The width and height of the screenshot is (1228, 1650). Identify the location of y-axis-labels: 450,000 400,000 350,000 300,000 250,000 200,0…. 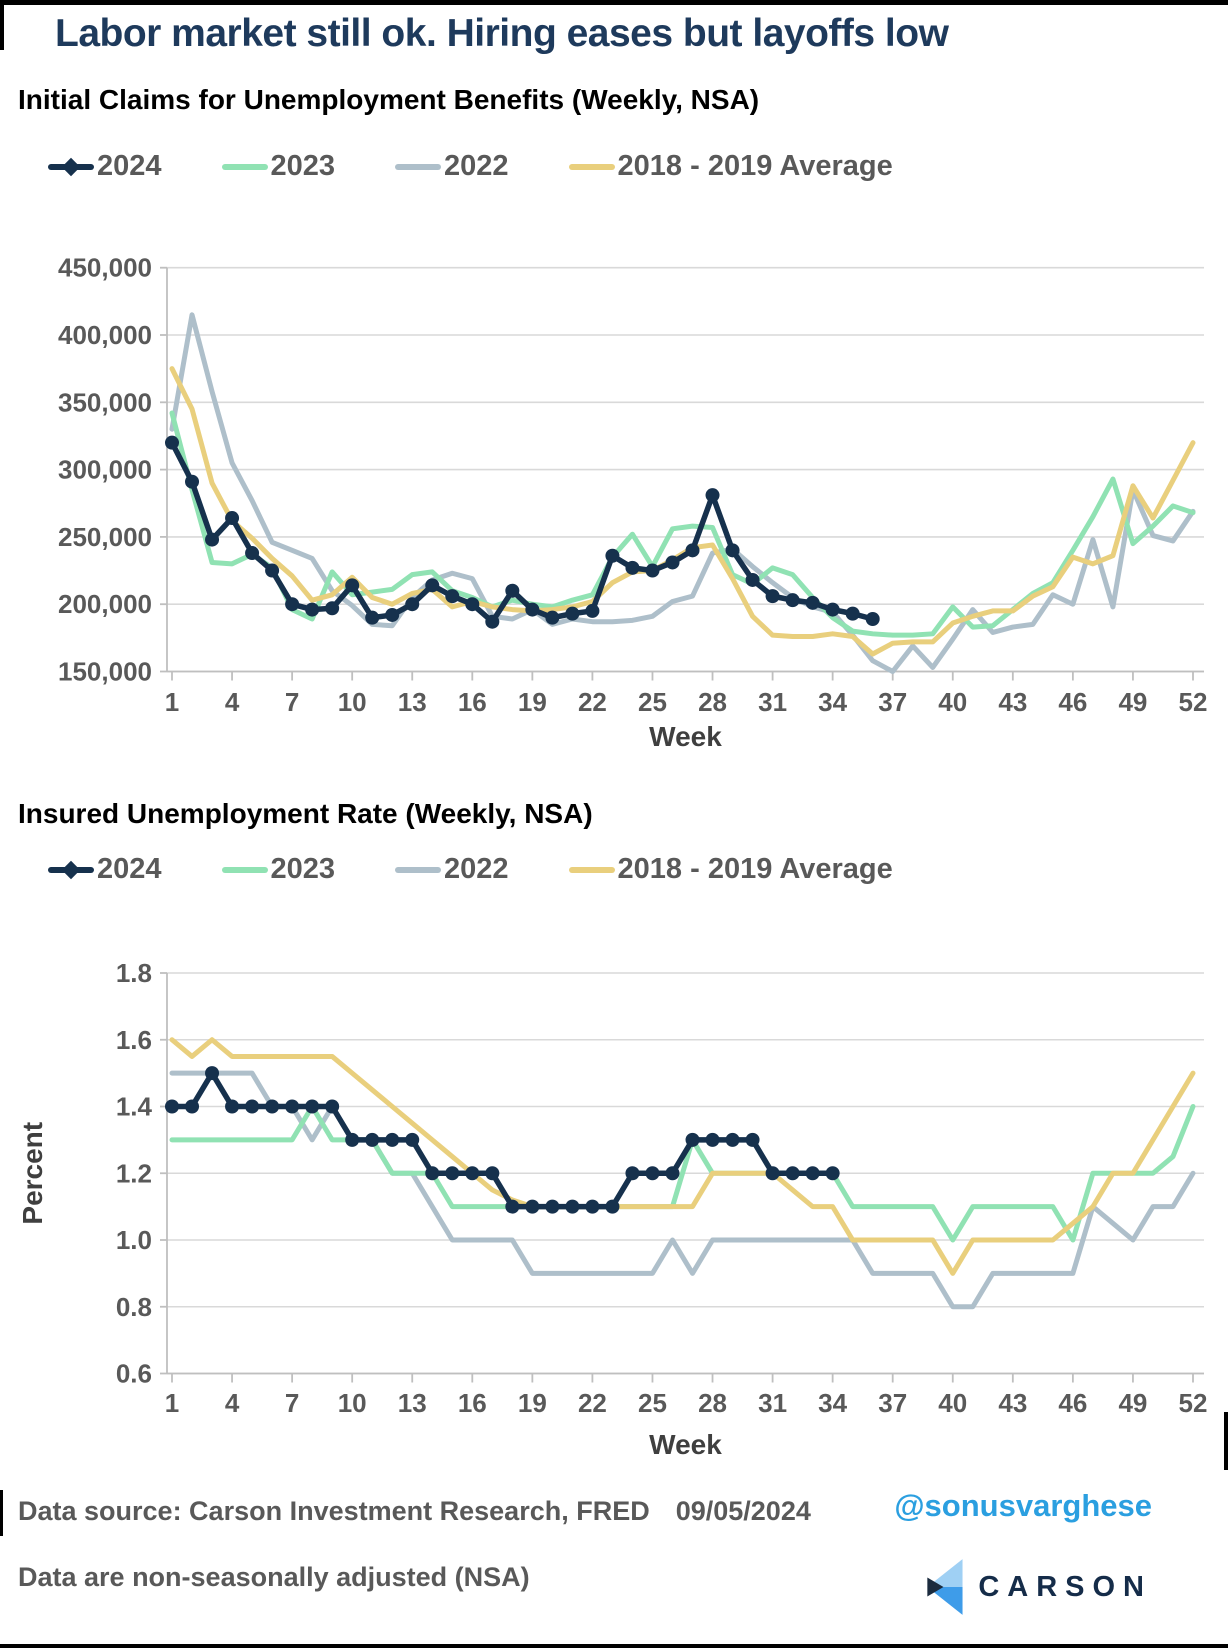
(105, 470).